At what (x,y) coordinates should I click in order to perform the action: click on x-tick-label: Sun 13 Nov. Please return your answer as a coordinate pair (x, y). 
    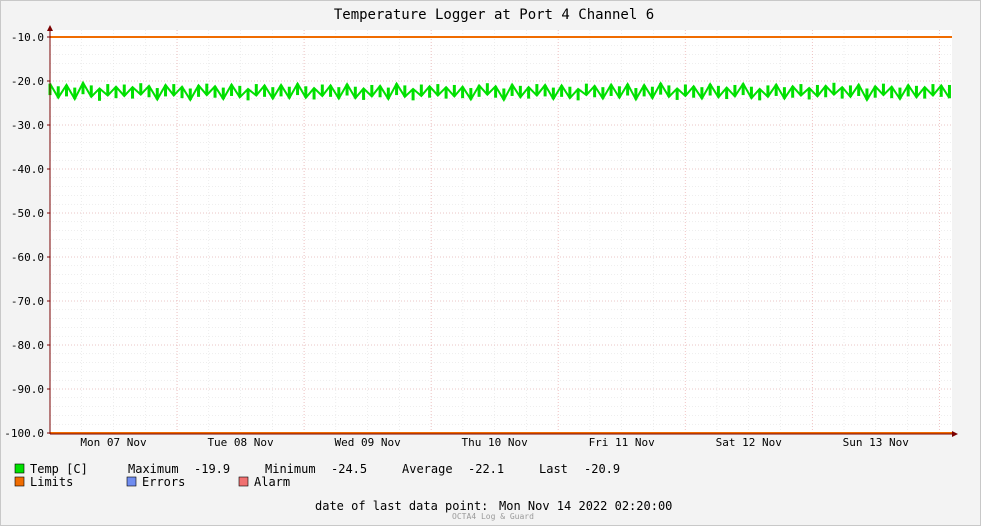
    Looking at the image, I should click on (876, 442).